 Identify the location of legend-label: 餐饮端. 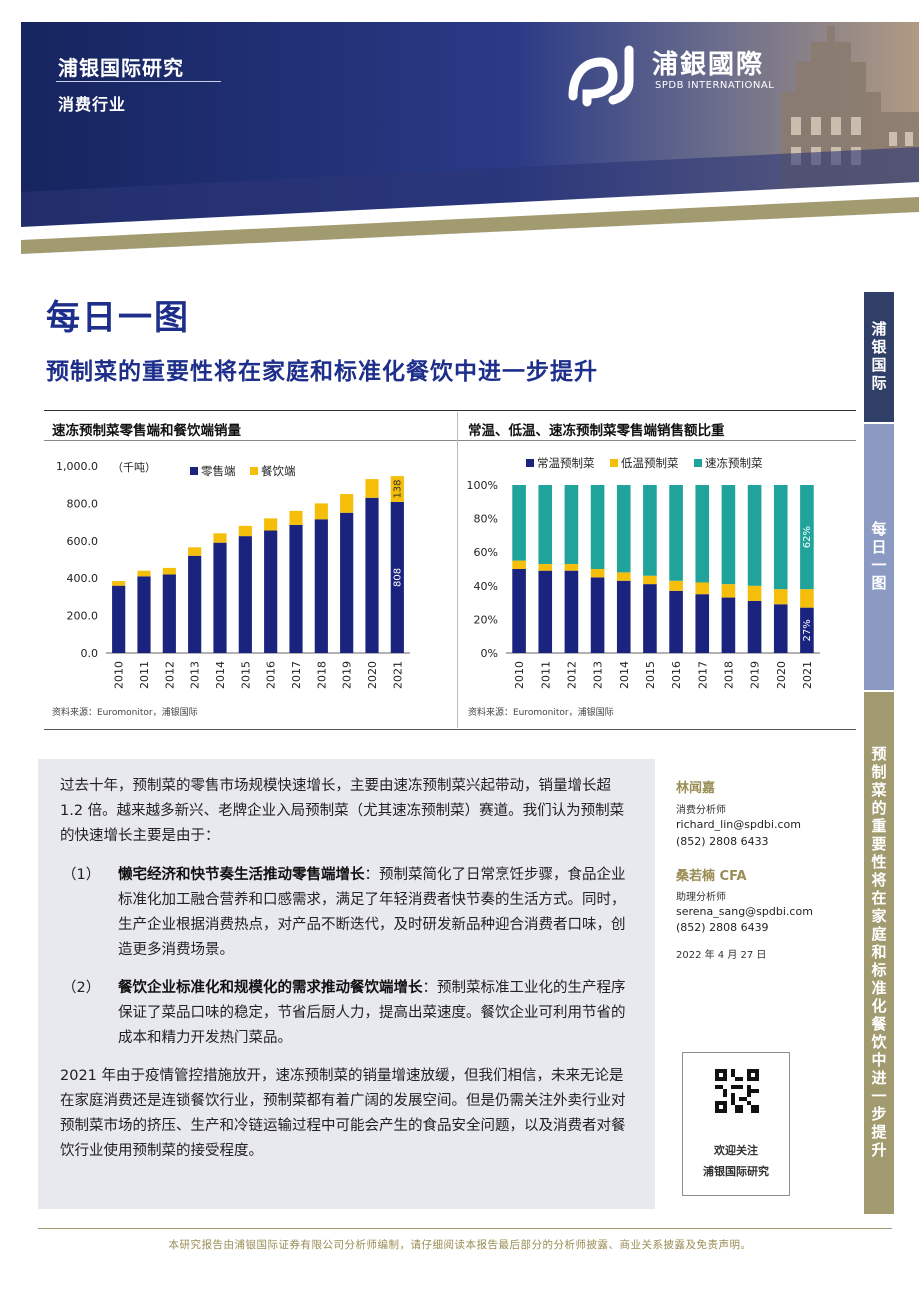
(278, 471).